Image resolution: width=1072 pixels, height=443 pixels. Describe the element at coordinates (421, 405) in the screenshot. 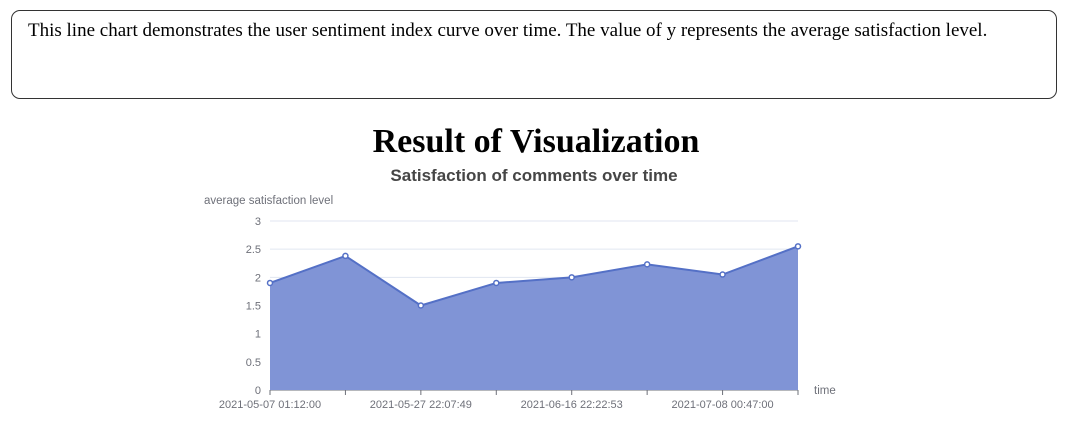

I see `x-tick-label: 2021-05-27 22:07:49` at that location.